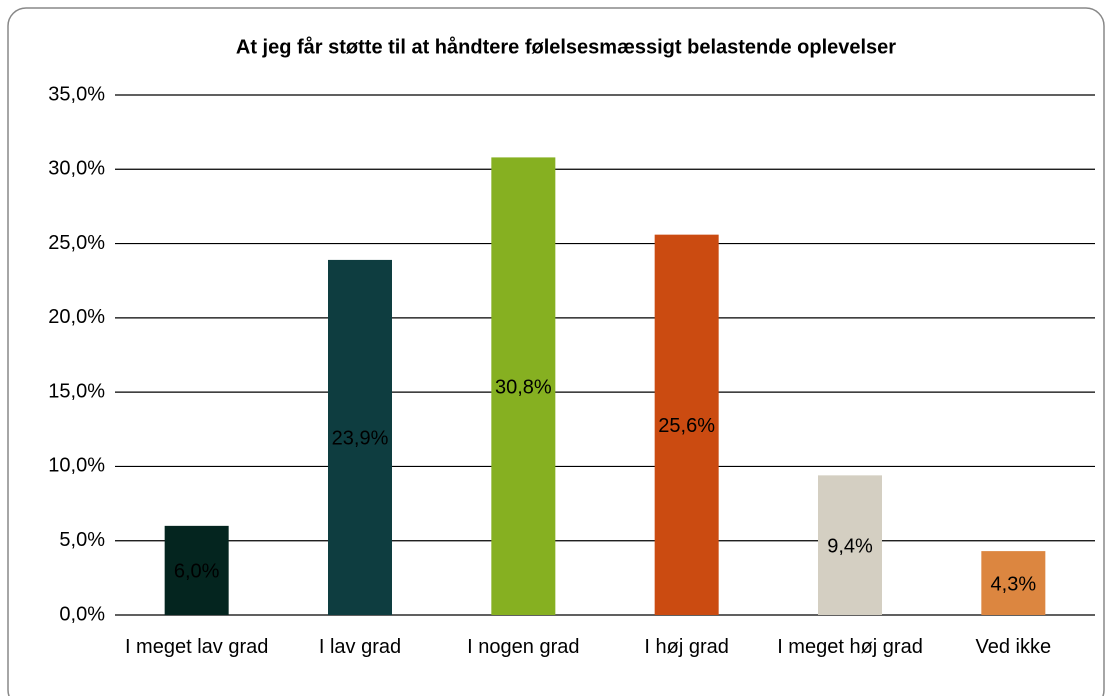  What do you see at coordinates (196, 647) in the screenshot?
I see `x-tick-label: I meget lav grad` at bounding box center [196, 647].